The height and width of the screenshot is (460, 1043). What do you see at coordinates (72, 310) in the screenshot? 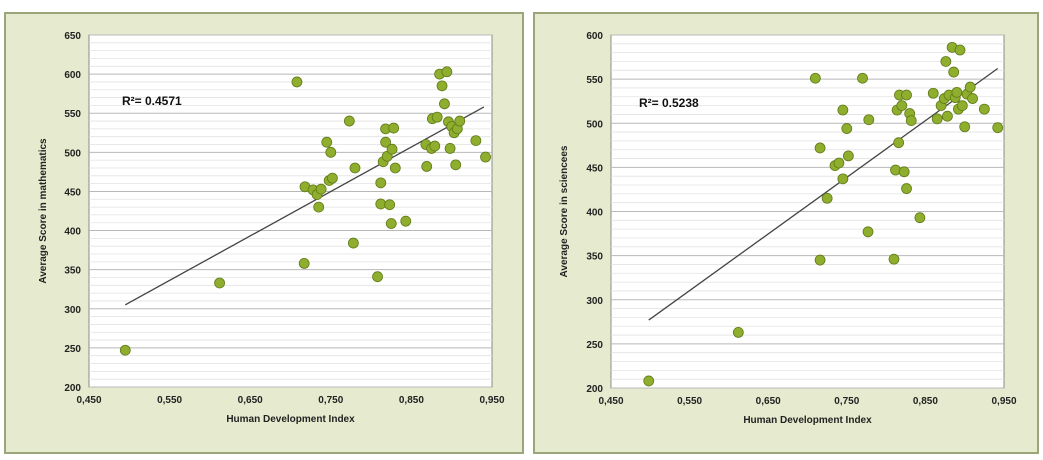
I see `y-tick-label: 300` at bounding box center [72, 310].